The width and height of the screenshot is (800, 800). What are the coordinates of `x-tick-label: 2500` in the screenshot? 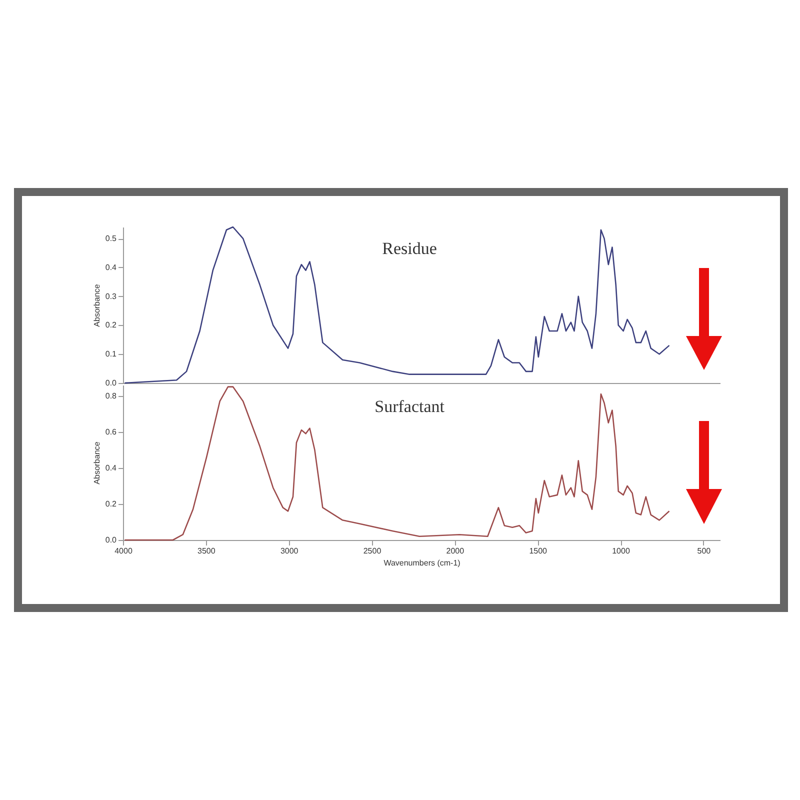 It's located at (372, 551).